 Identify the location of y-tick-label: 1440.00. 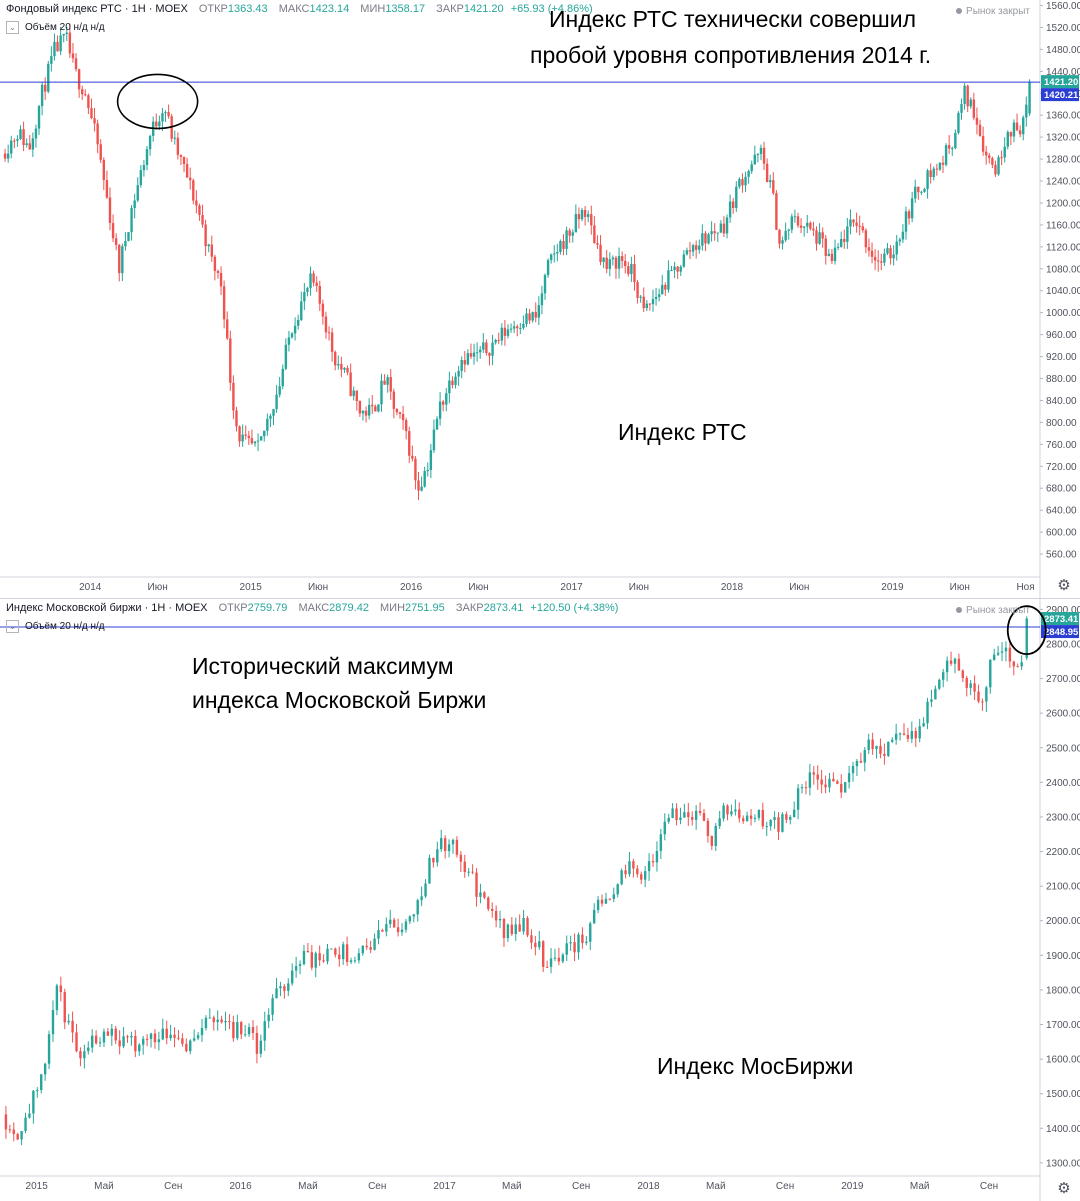
(1063, 72).